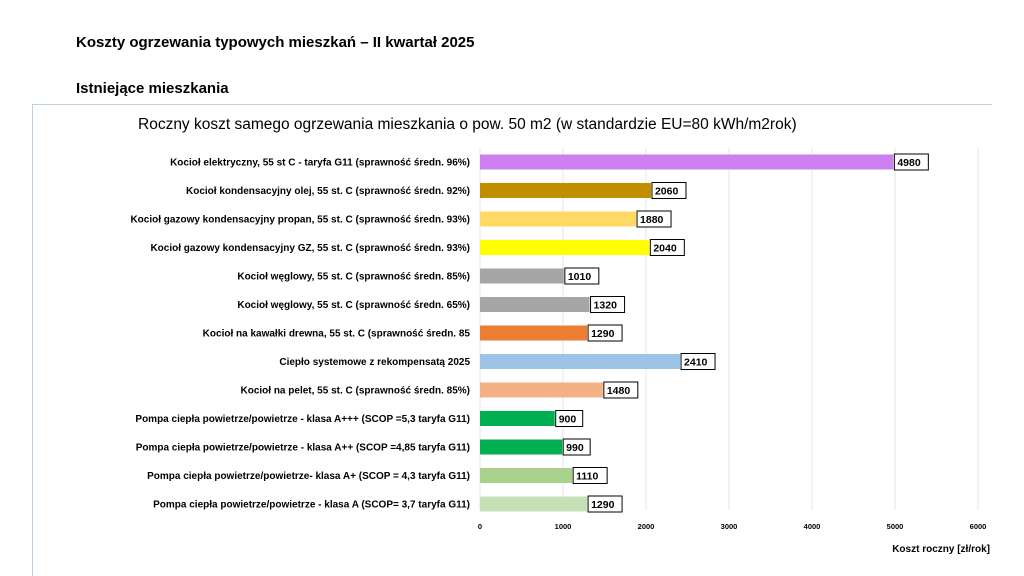 This screenshot has height=576, width=1024. I want to click on data-label: 900, so click(568, 420).